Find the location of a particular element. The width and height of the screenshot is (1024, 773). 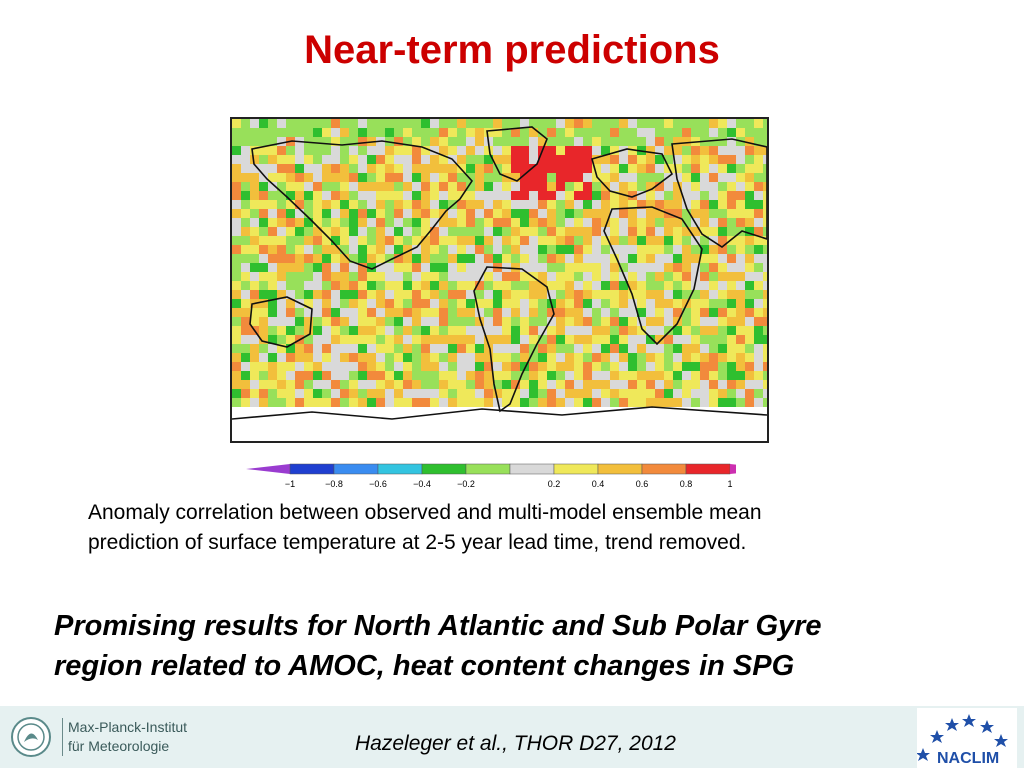

greenland-coast is located at coordinates (517, 154).